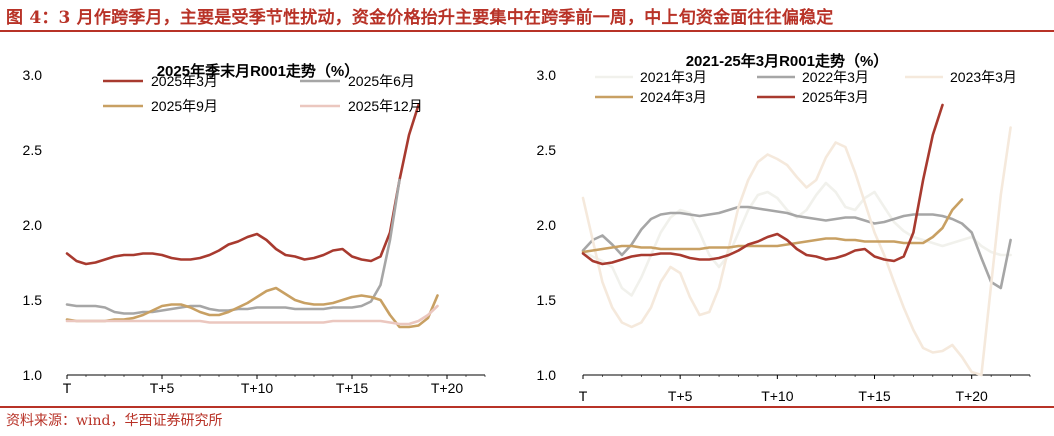 Image resolution: width=1054 pixels, height=436 pixels. What do you see at coordinates (787, 61) in the screenshot?
I see `chart-title: 2021-25年3月R001走势（%）` at bounding box center [787, 61].